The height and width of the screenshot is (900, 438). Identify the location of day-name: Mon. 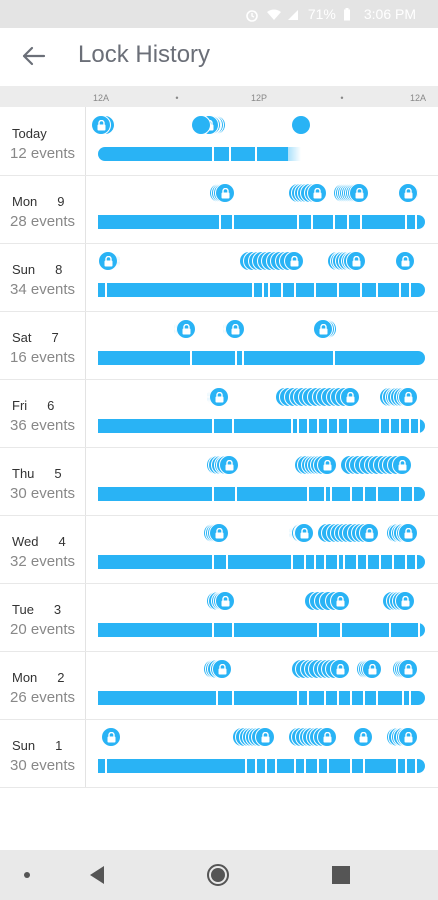
(25, 201).